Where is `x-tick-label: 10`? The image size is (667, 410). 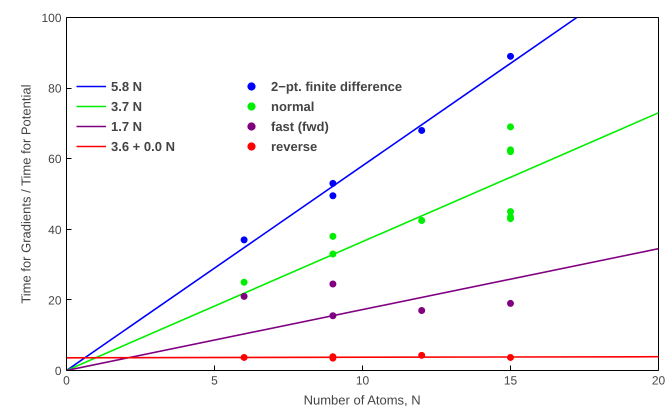
x-tick-label: 10 is located at coordinates (363, 381).